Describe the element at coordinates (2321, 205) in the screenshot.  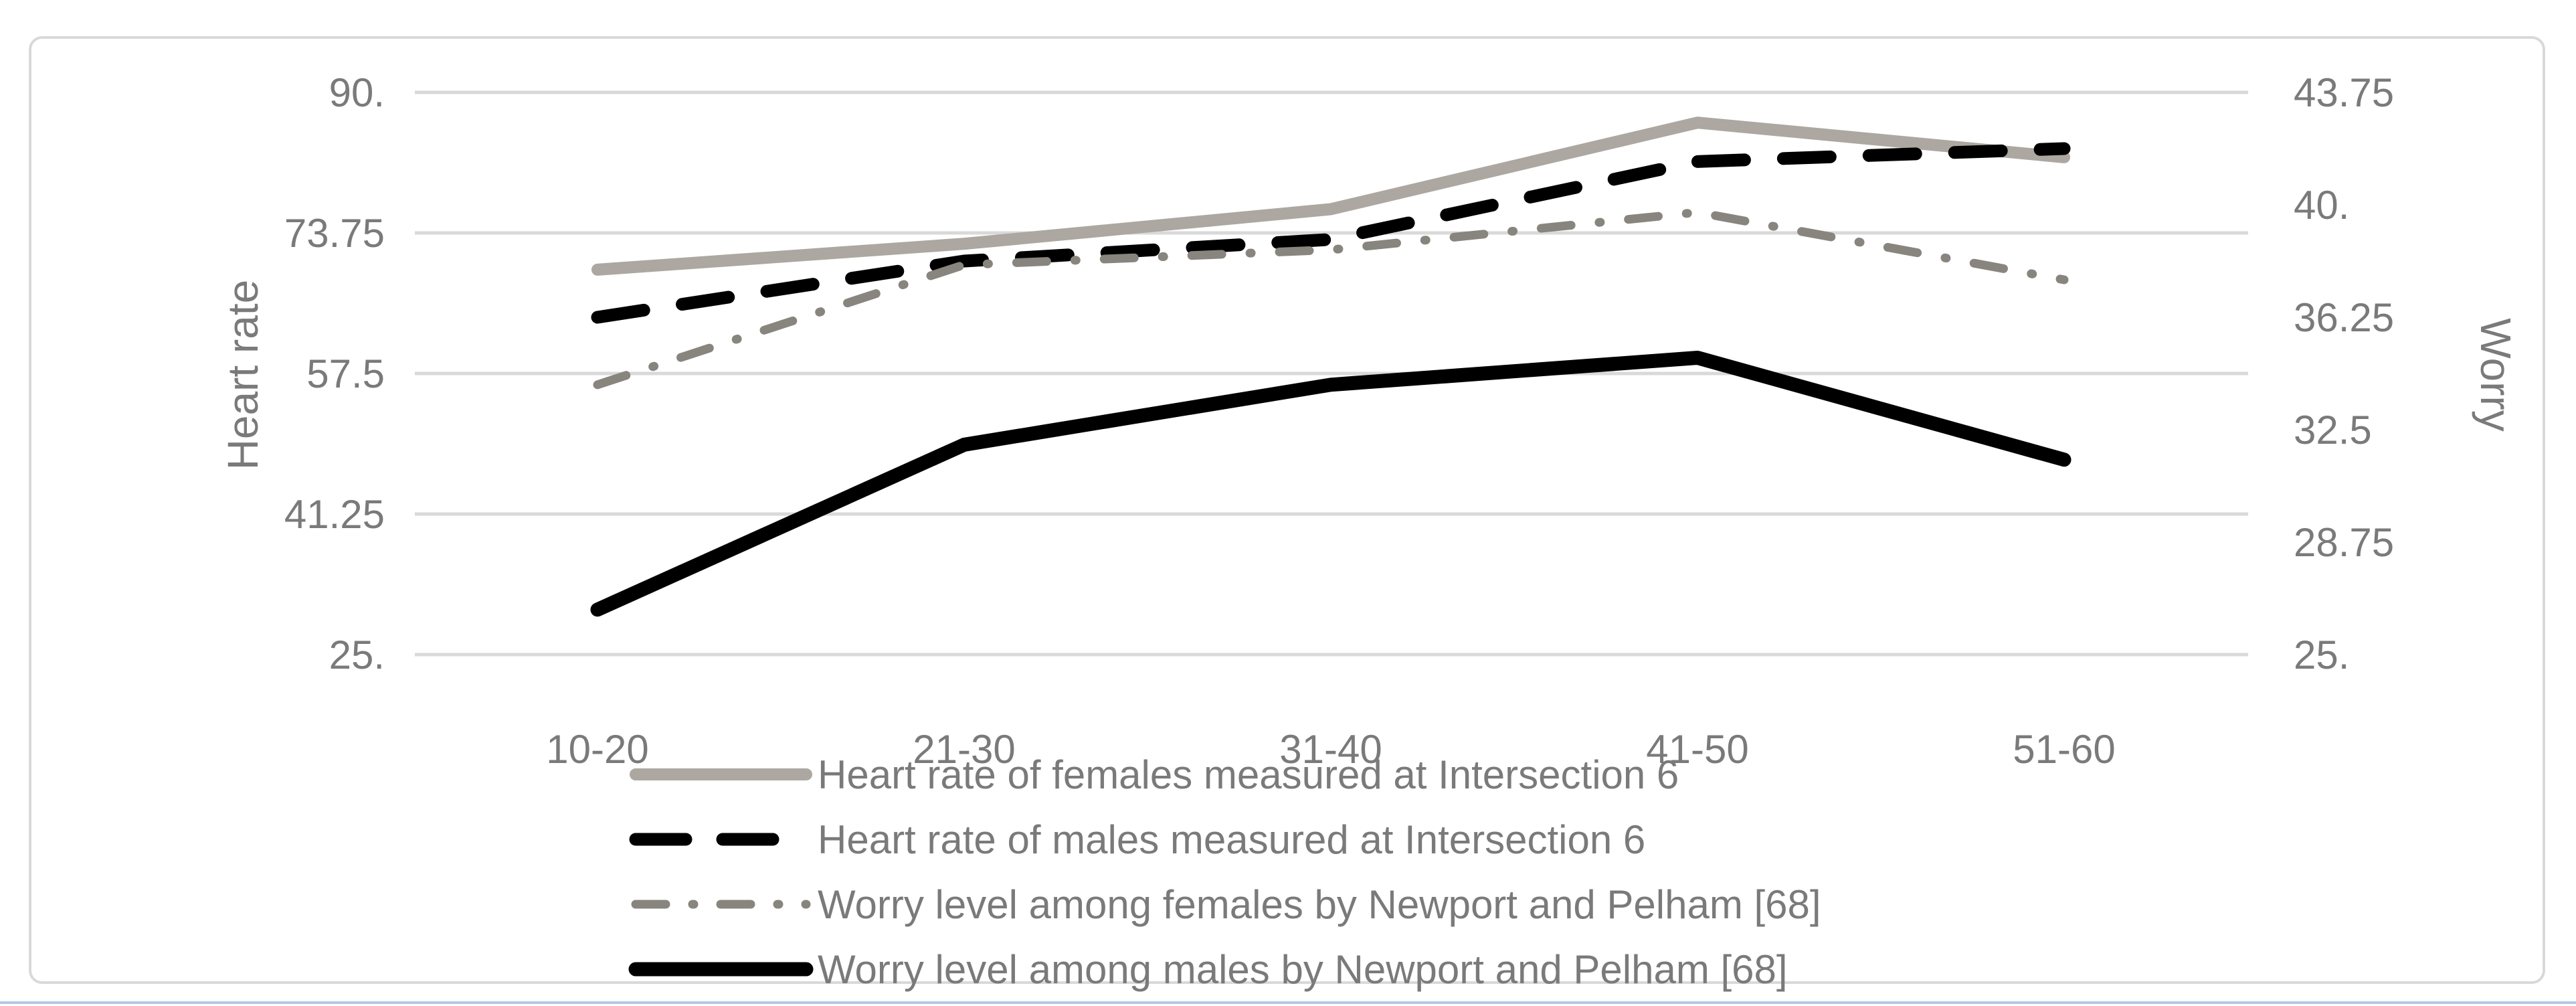
I see `right-axis-tick-label: 40.` at that location.